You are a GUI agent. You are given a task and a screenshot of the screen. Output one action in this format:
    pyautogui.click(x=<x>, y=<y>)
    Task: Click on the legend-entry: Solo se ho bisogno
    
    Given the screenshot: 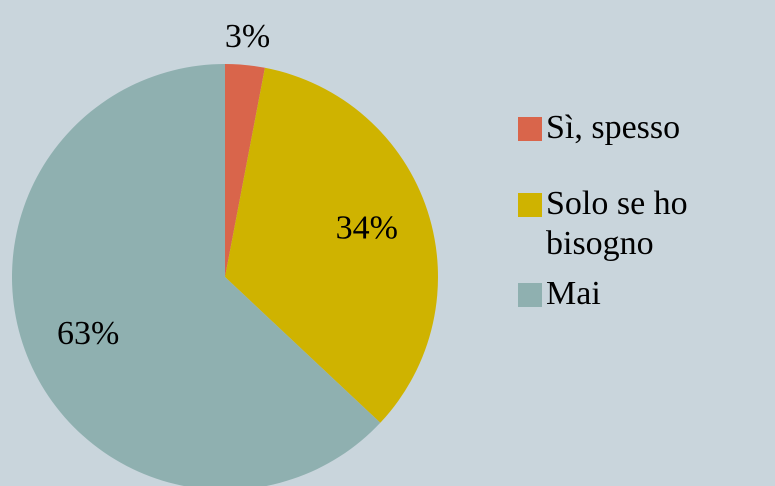 What is the action you would take?
    pyautogui.click(x=643, y=224)
    